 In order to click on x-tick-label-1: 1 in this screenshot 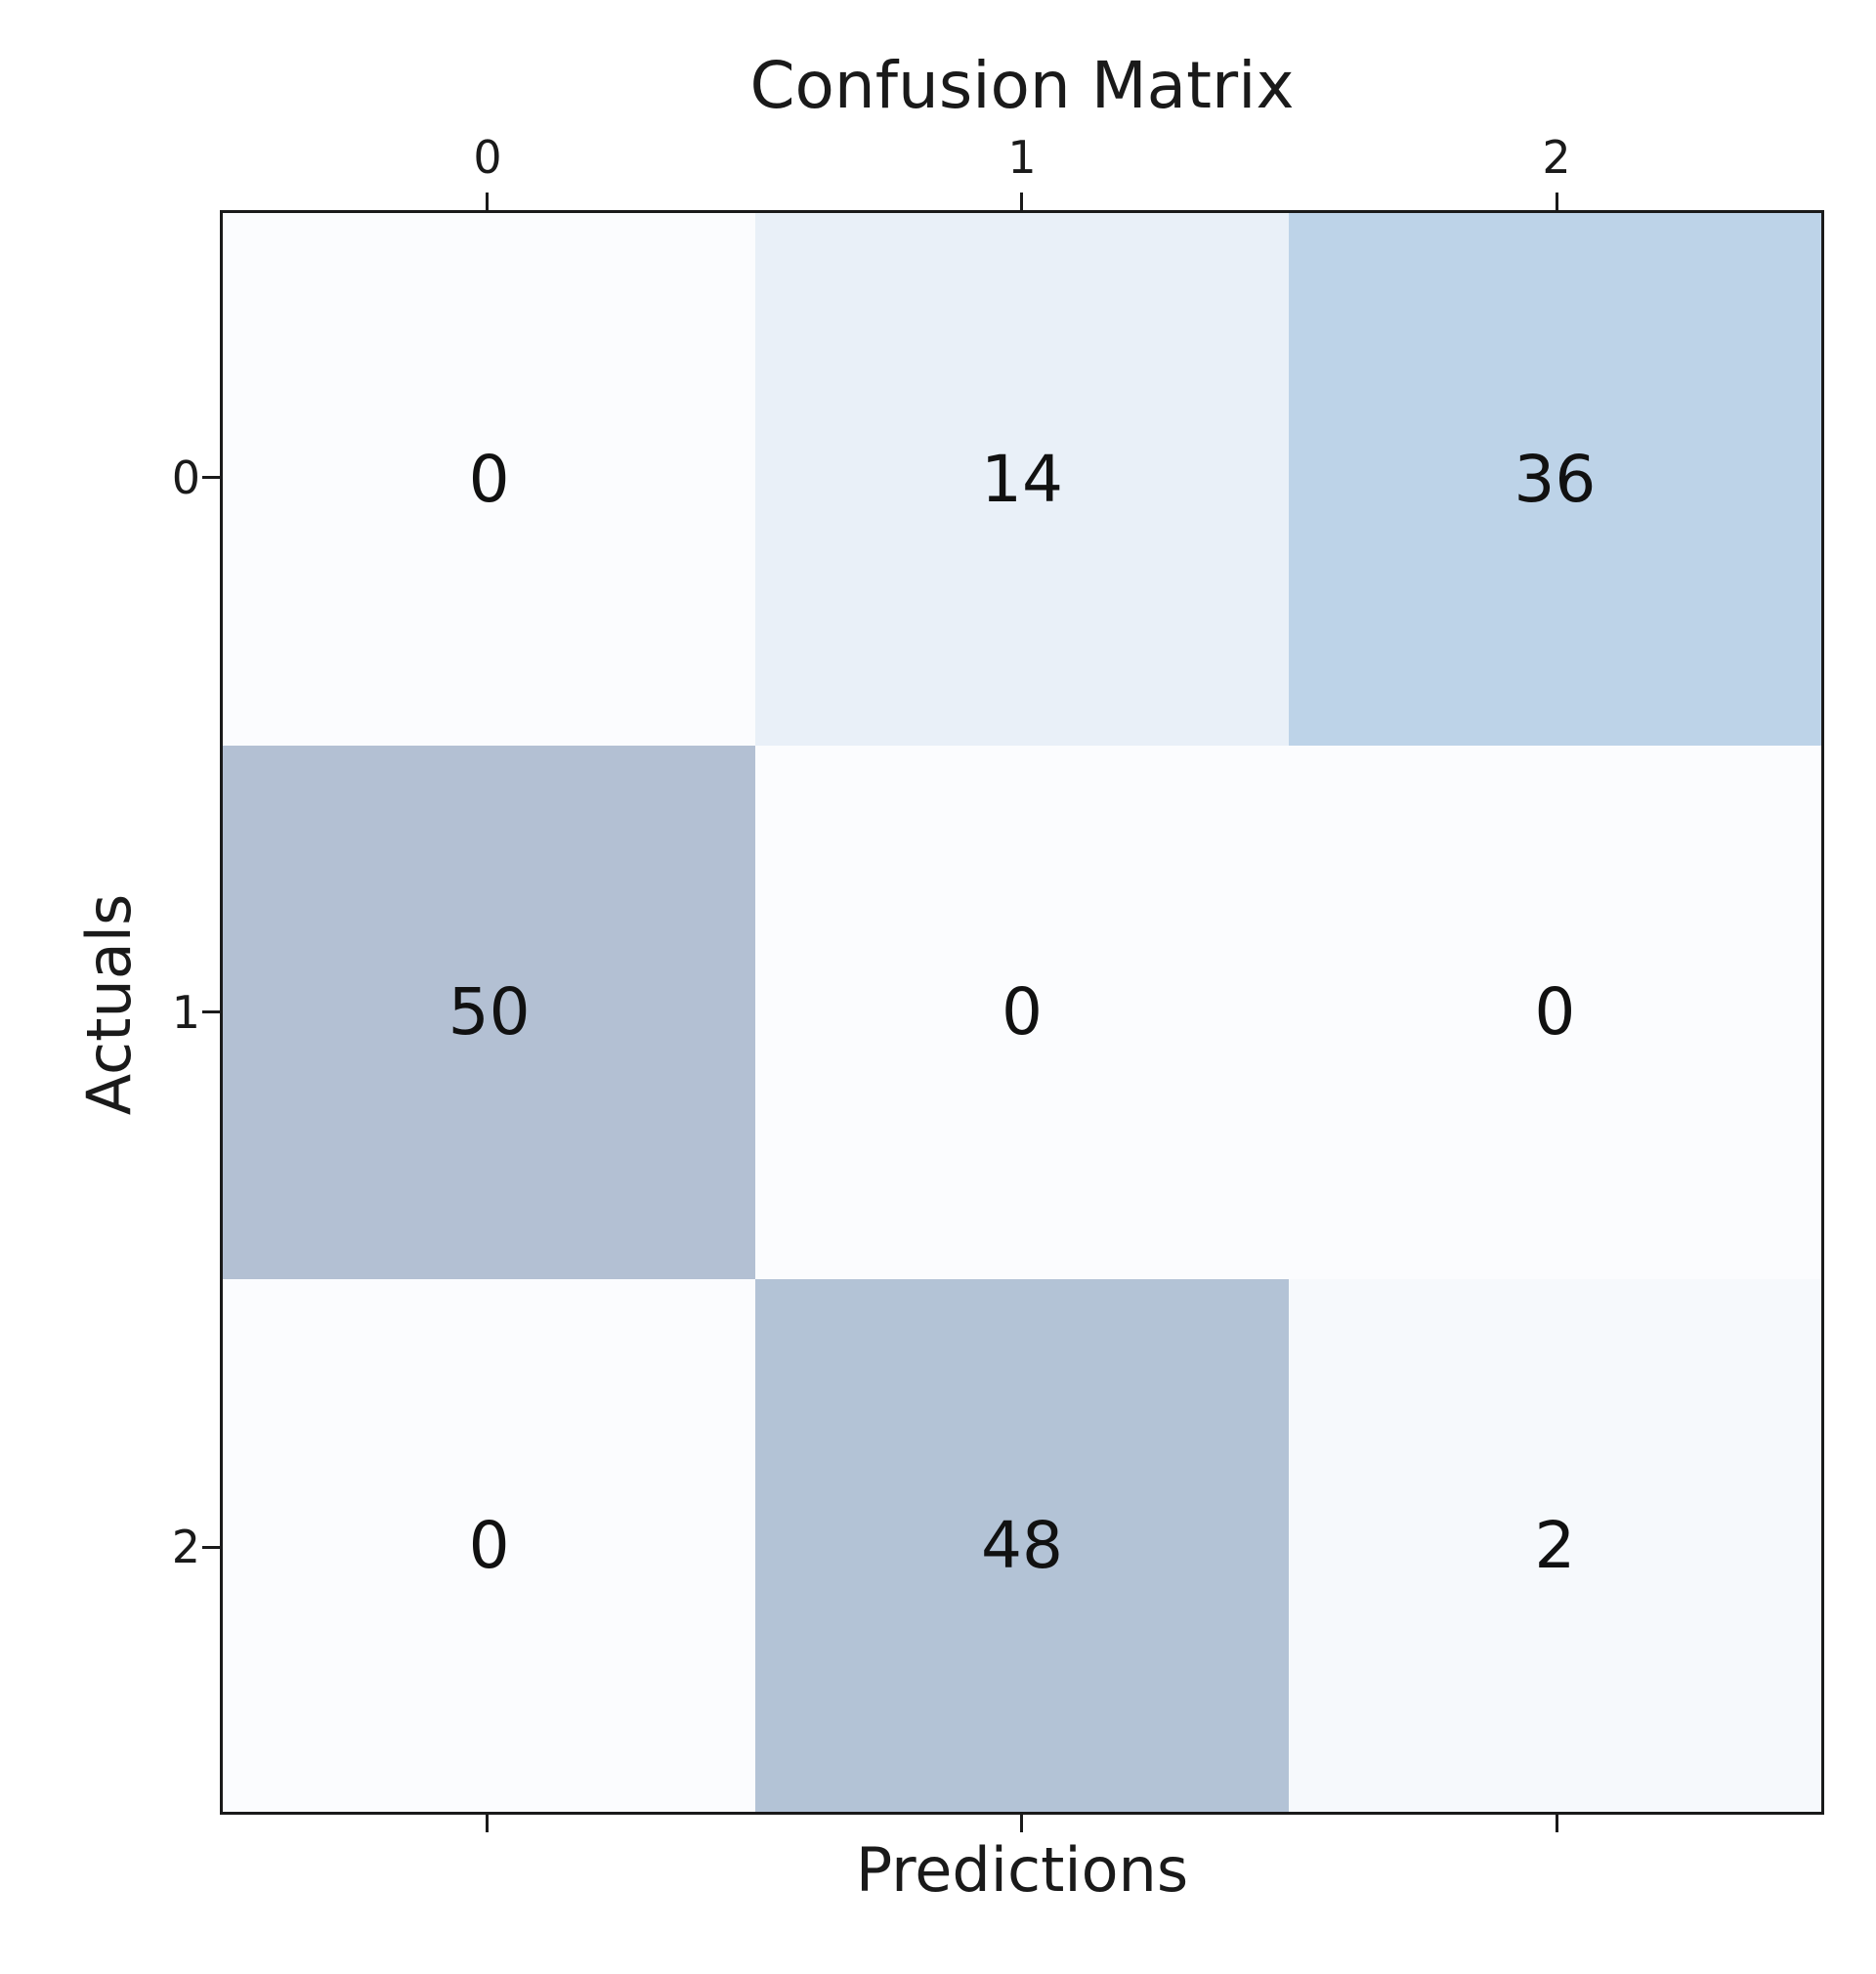, I will do `click(1022, 157)`.